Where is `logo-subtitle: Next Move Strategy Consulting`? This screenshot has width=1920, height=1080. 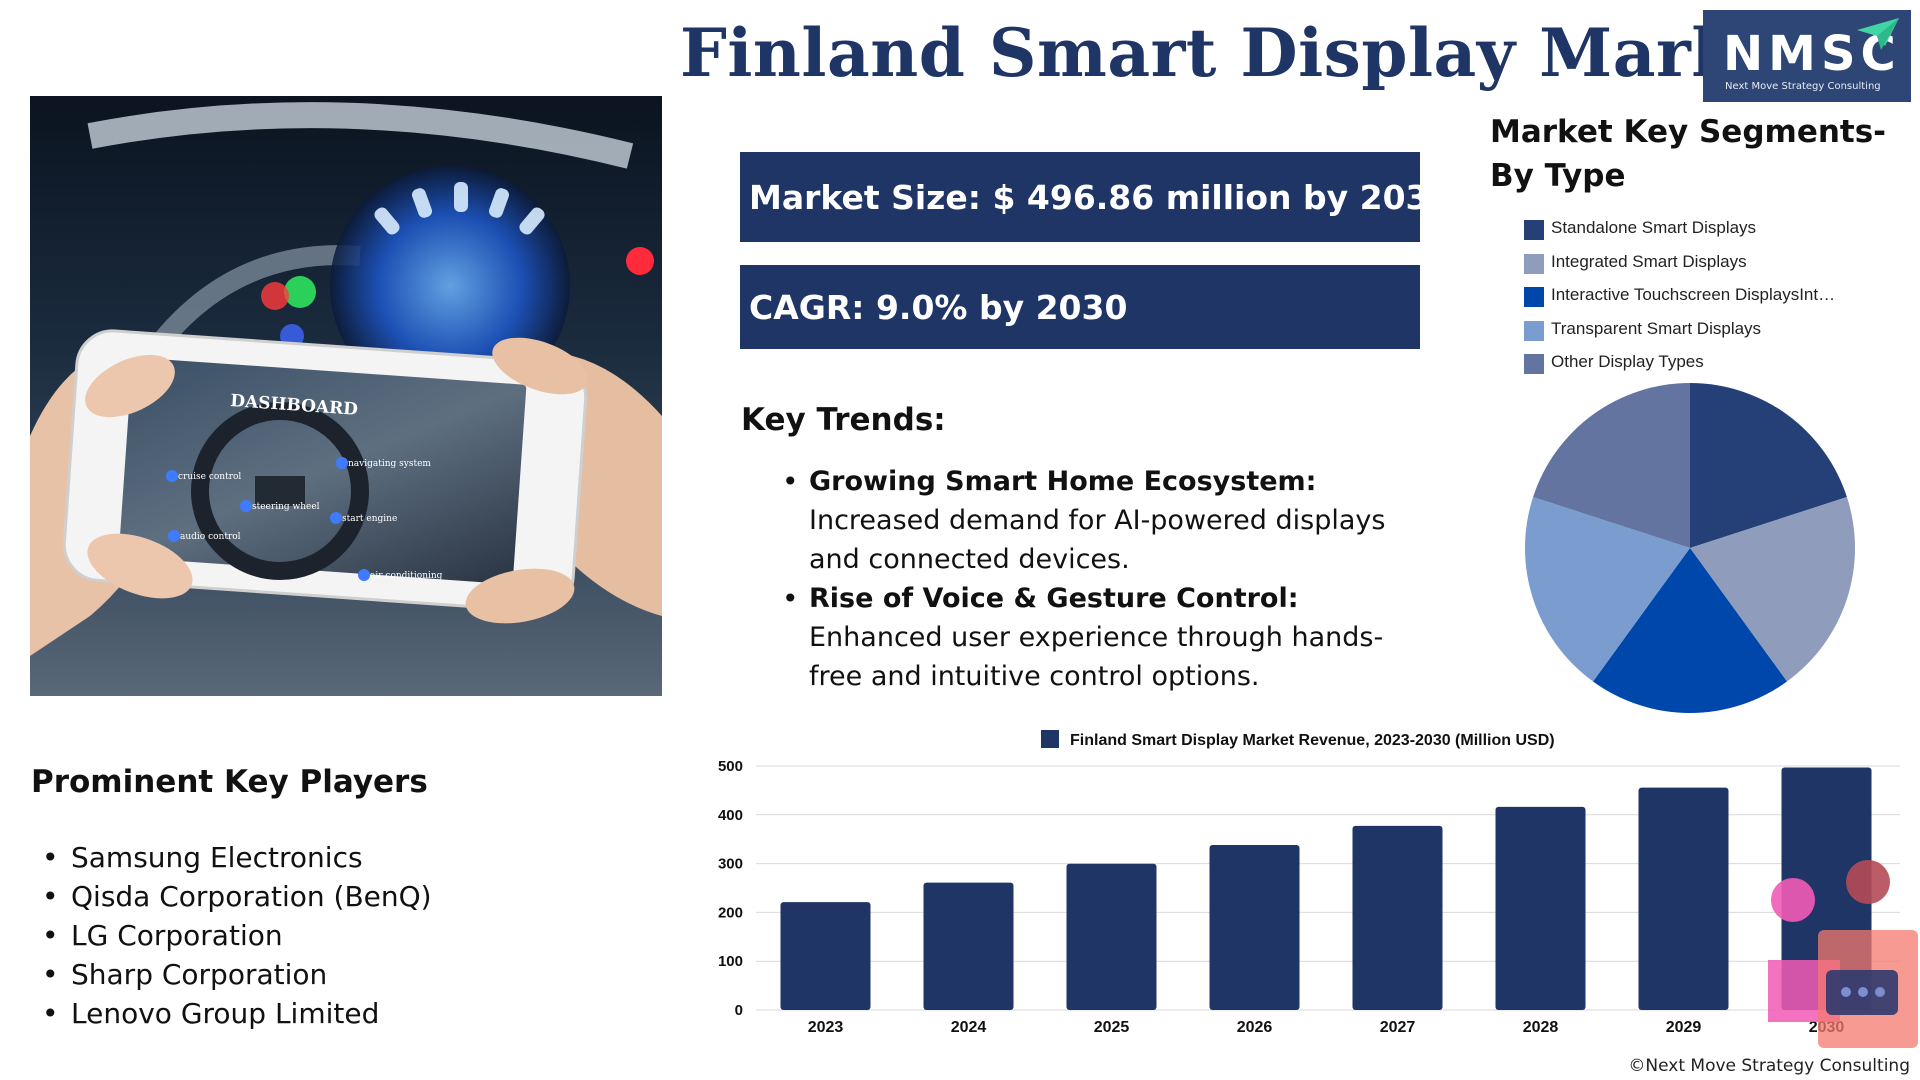
logo-subtitle: Next Move Strategy Consulting is located at coordinates (1803, 86).